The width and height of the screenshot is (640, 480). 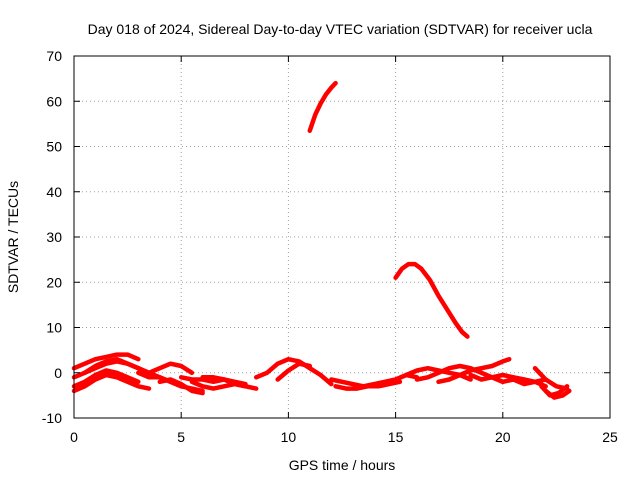 I want to click on y-tick-label: 40, so click(x=54, y=192).